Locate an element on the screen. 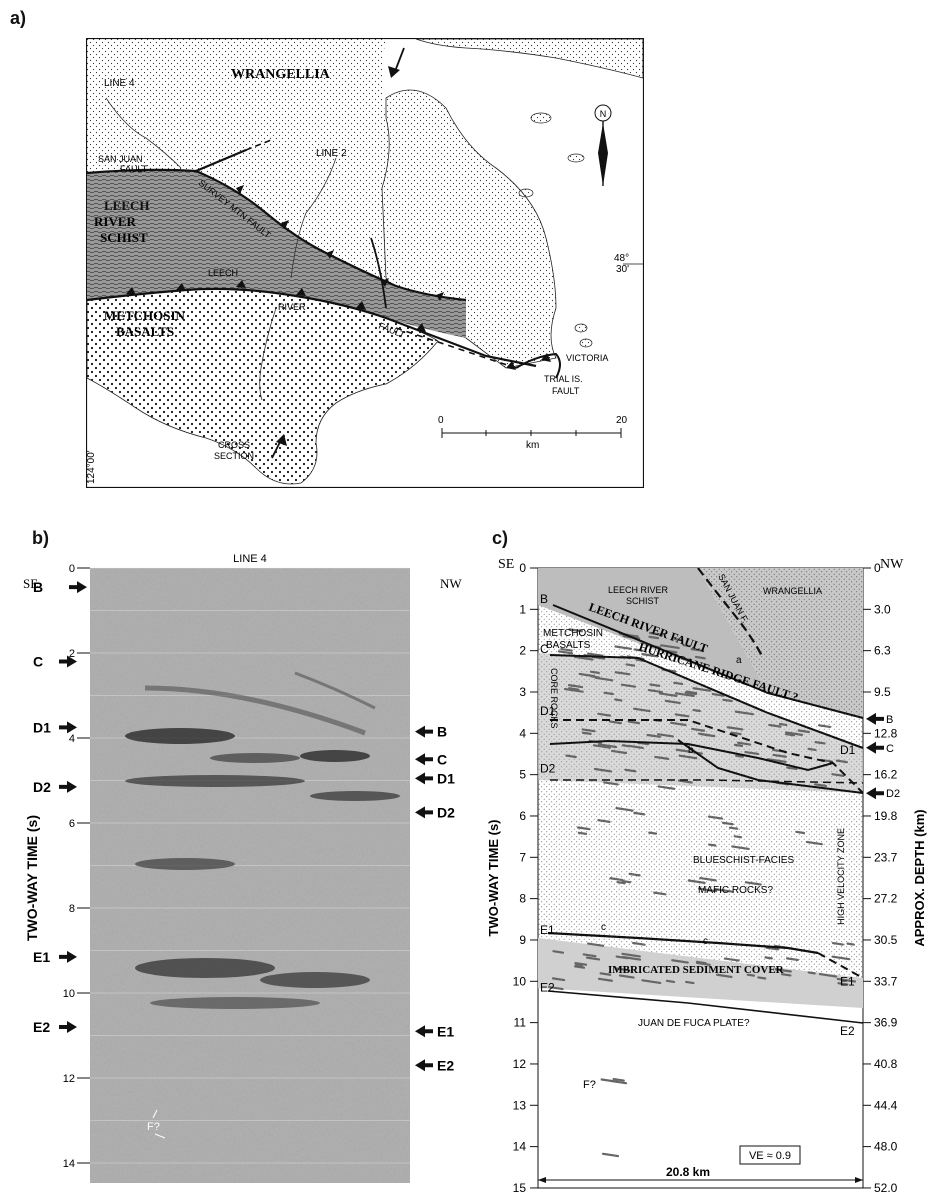 Image resolution: width=935 pixels, height=1194 pixels. section-depth-tick: 23.7 is located at coordinates (886, 857).